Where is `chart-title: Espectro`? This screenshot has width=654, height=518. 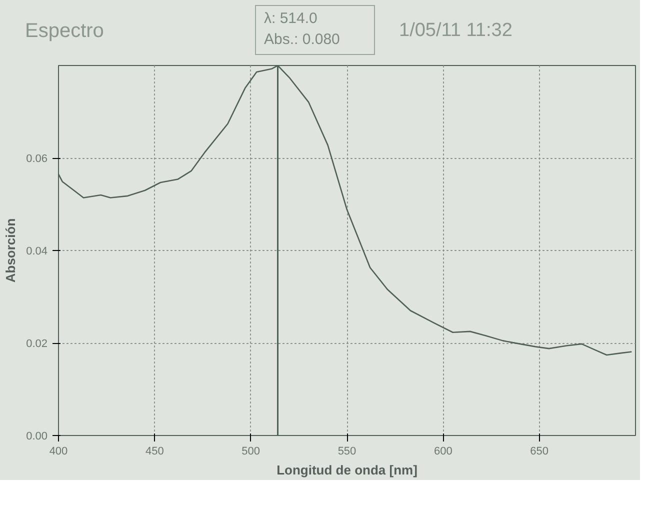
chart-title: Espectro is located at coordinates (64, 31).